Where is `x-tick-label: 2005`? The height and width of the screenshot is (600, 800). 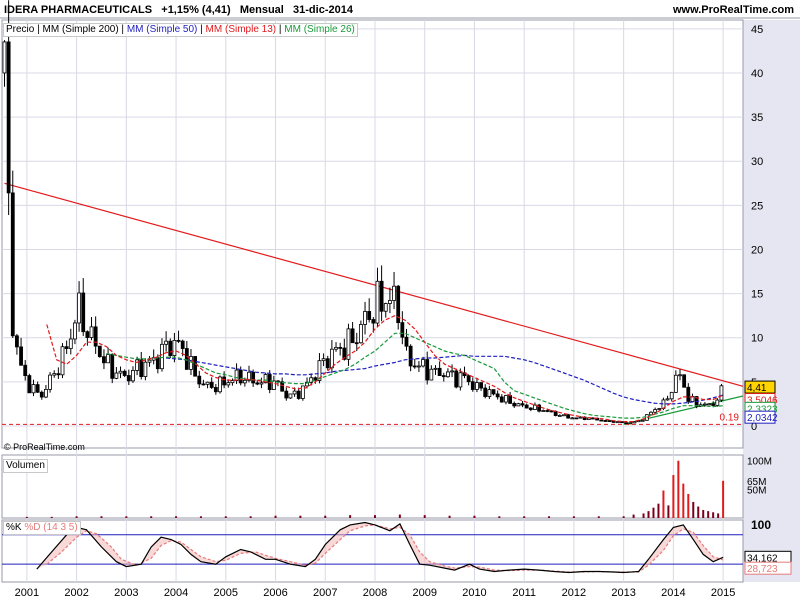 x-tick-label: 2005 is located at coordinates (226, 593).